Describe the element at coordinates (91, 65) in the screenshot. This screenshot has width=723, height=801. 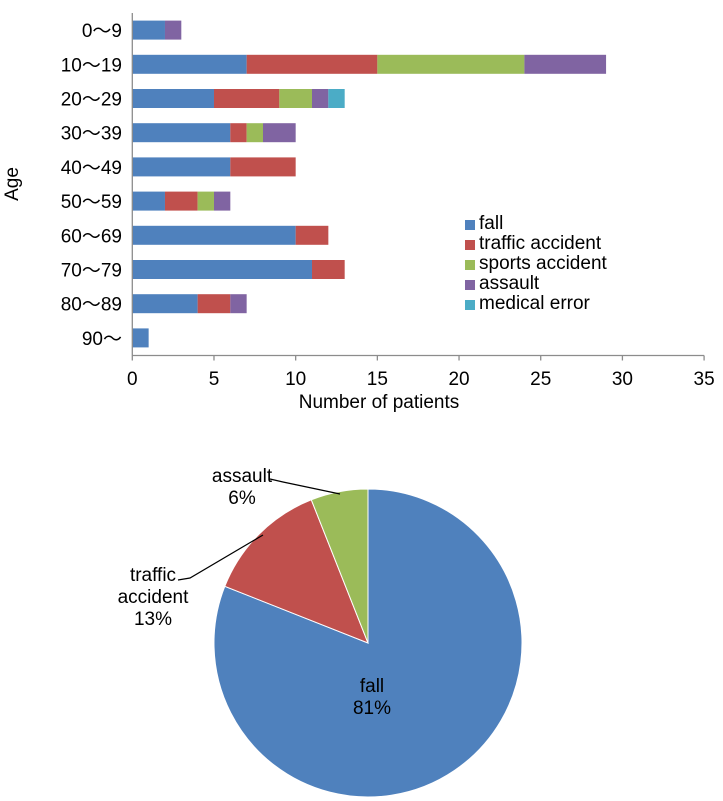
I see `category-label: 10〜19` at that location.